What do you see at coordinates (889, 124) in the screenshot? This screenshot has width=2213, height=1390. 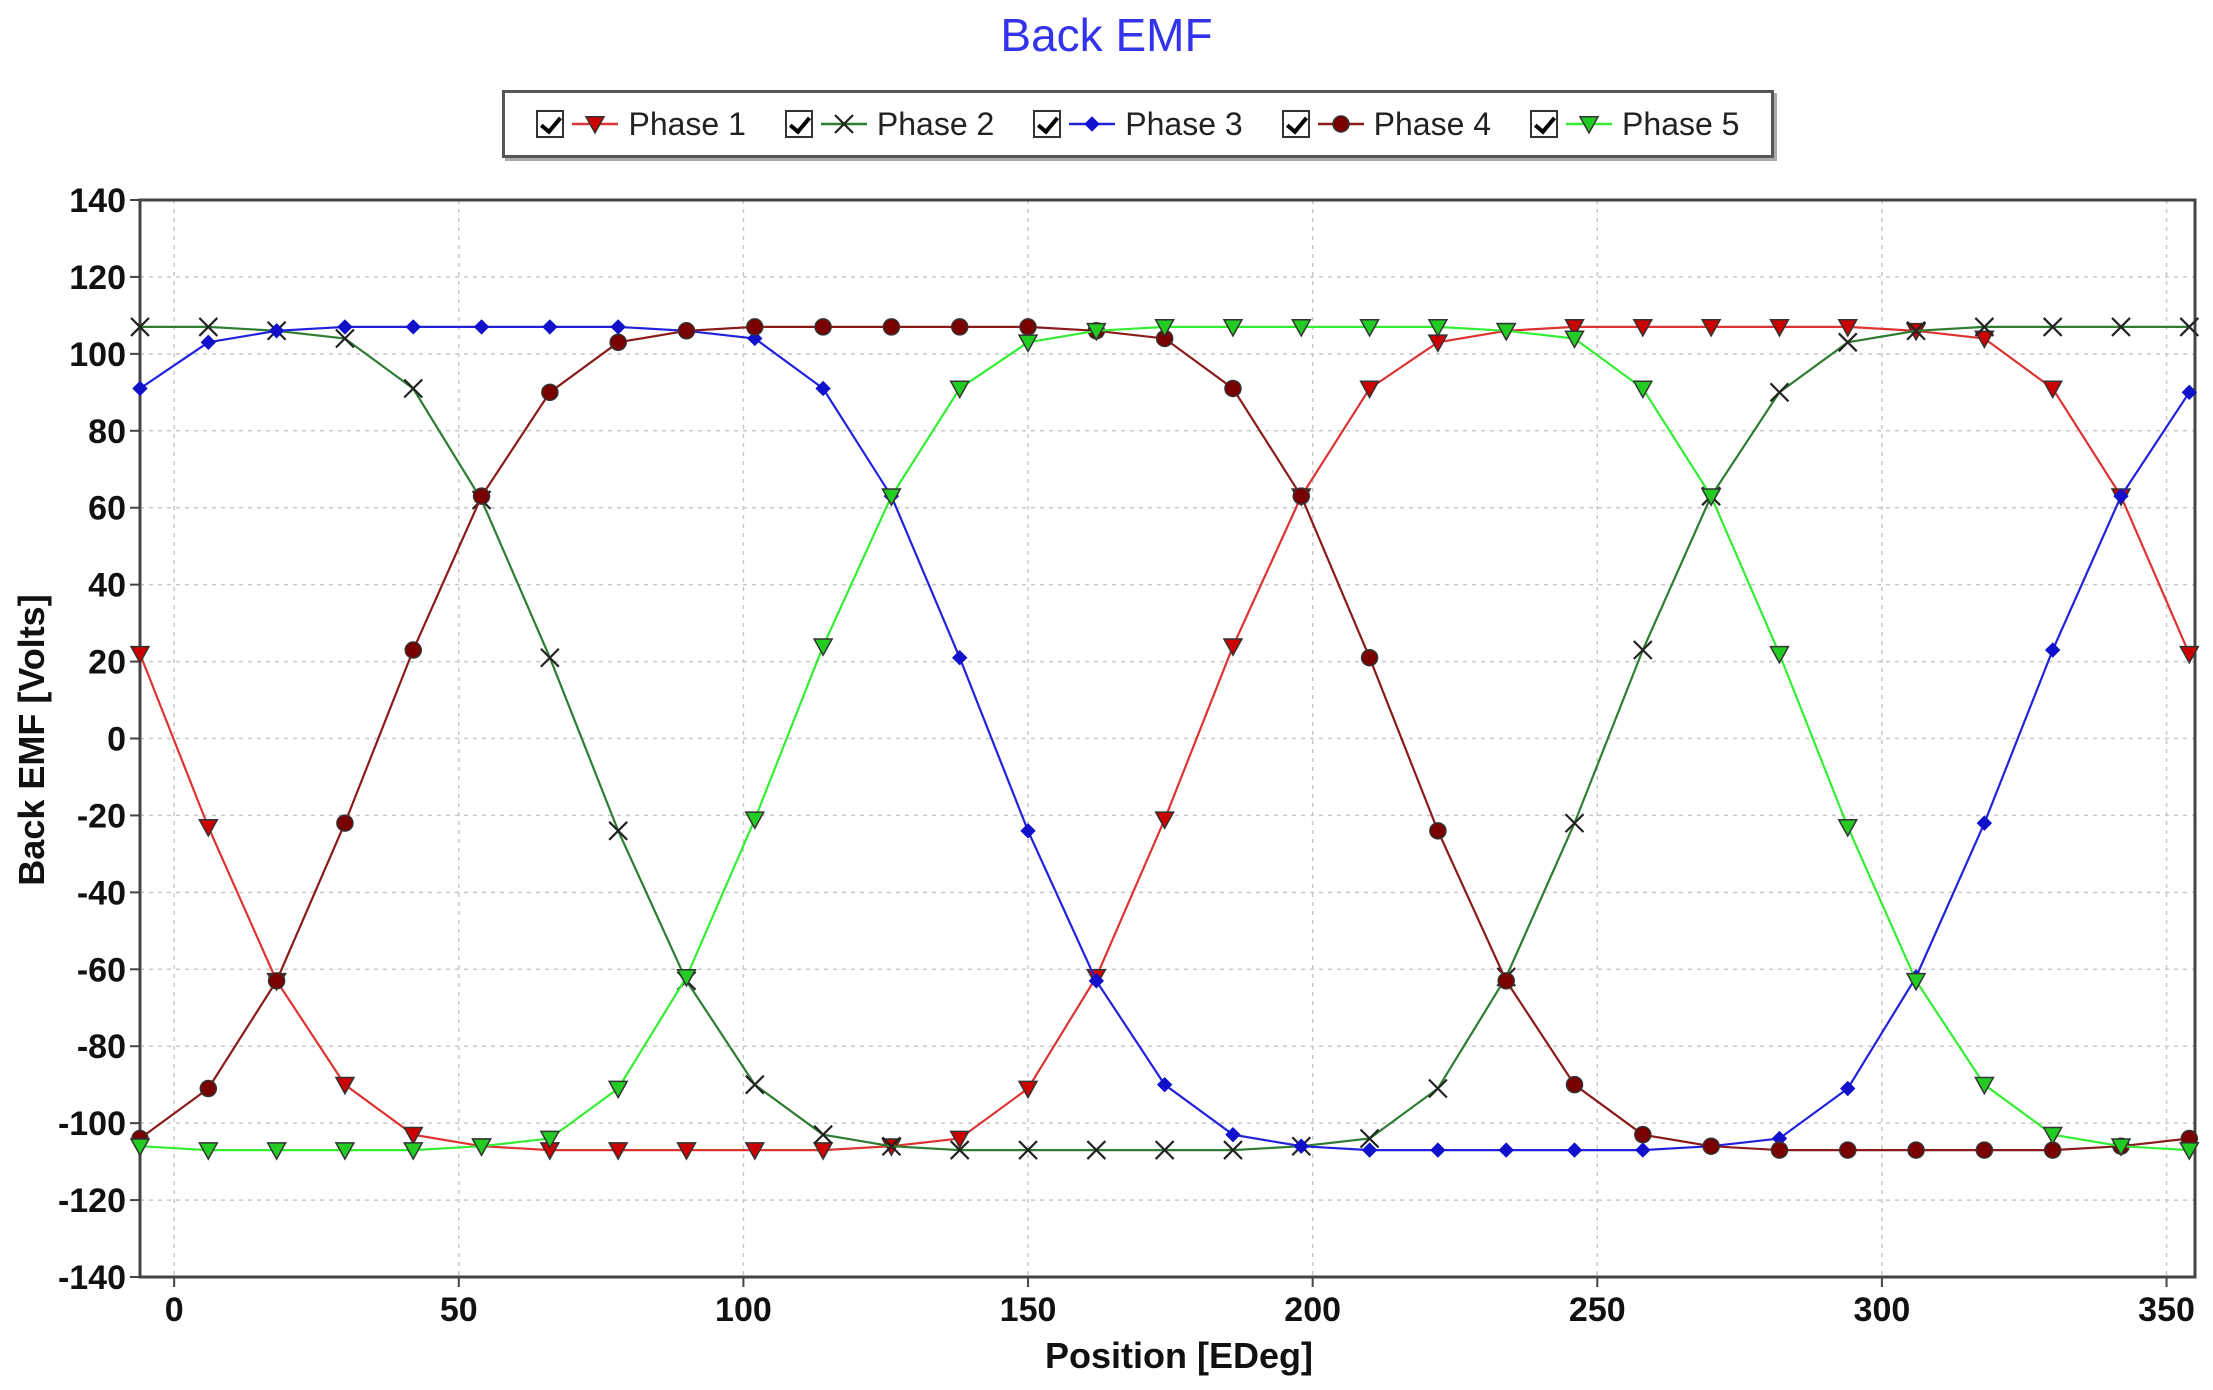 I see `legend-item-phase-2: Phase 2` at bounding box center [889, 124].